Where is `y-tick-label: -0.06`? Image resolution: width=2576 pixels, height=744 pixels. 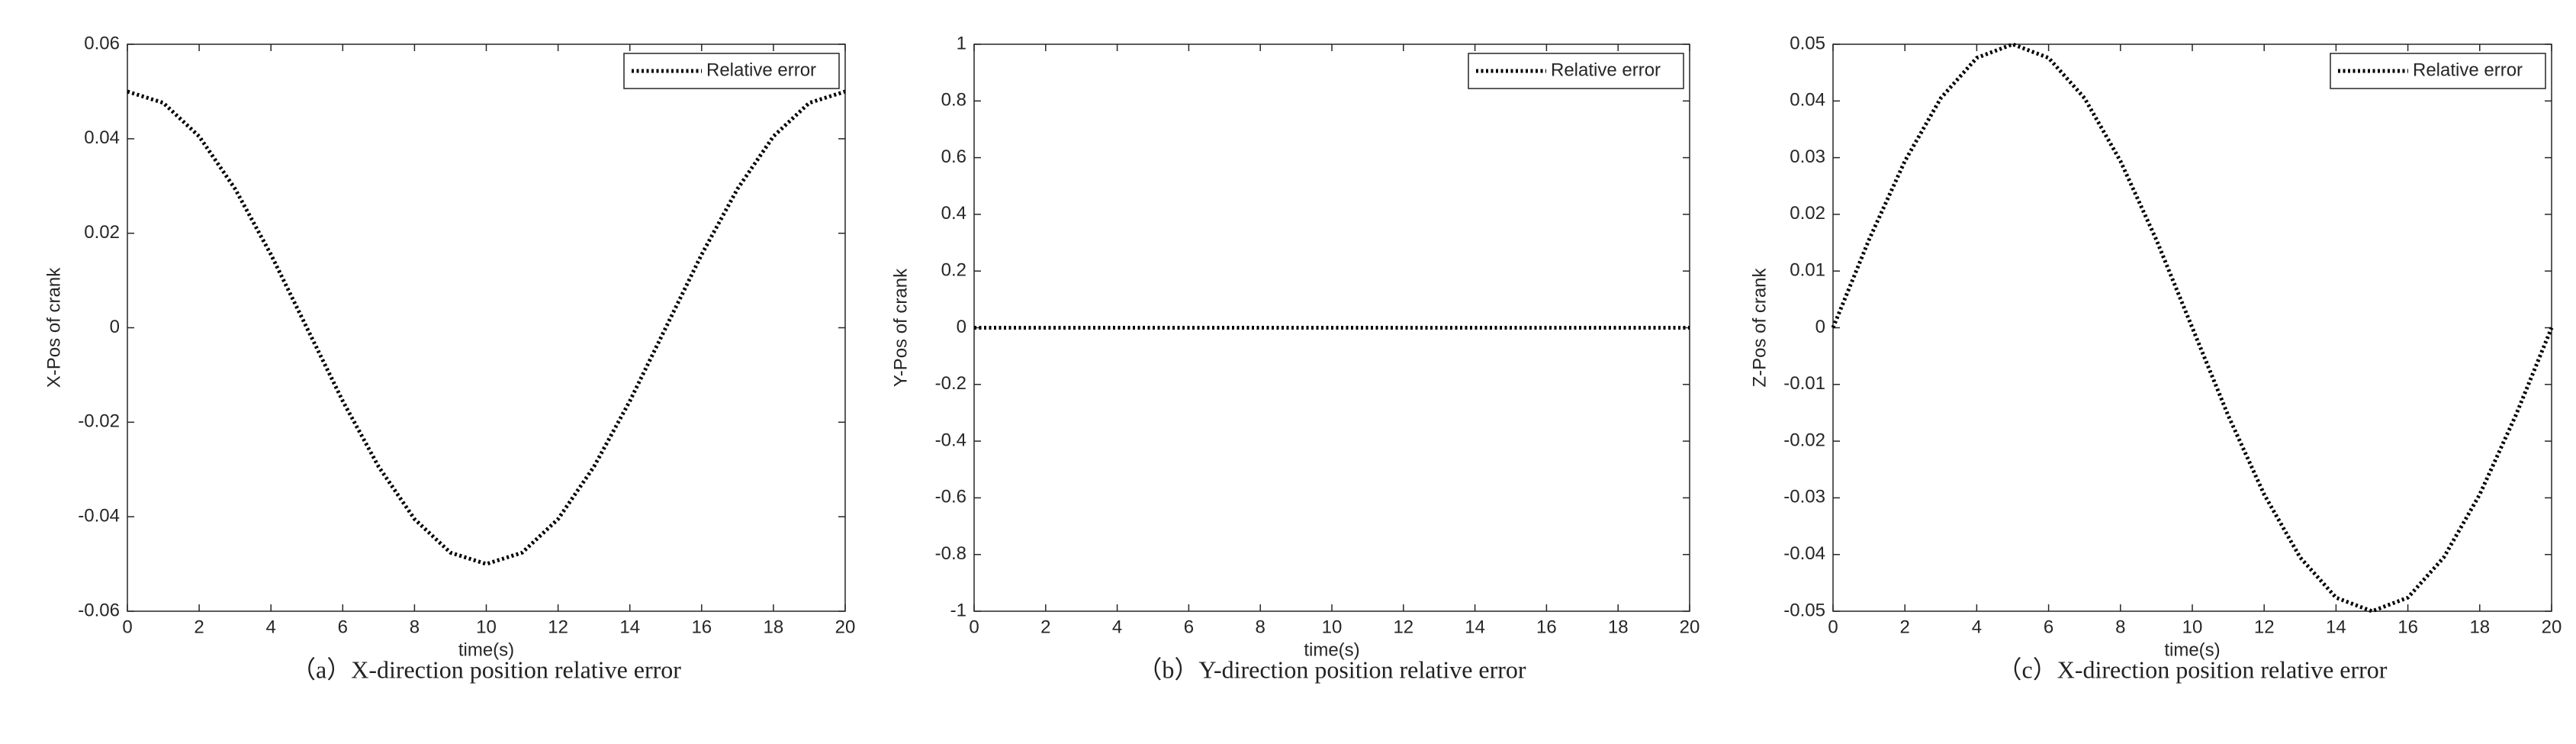 y-tick-label: -0.06 is located at coordinates (99, 610).